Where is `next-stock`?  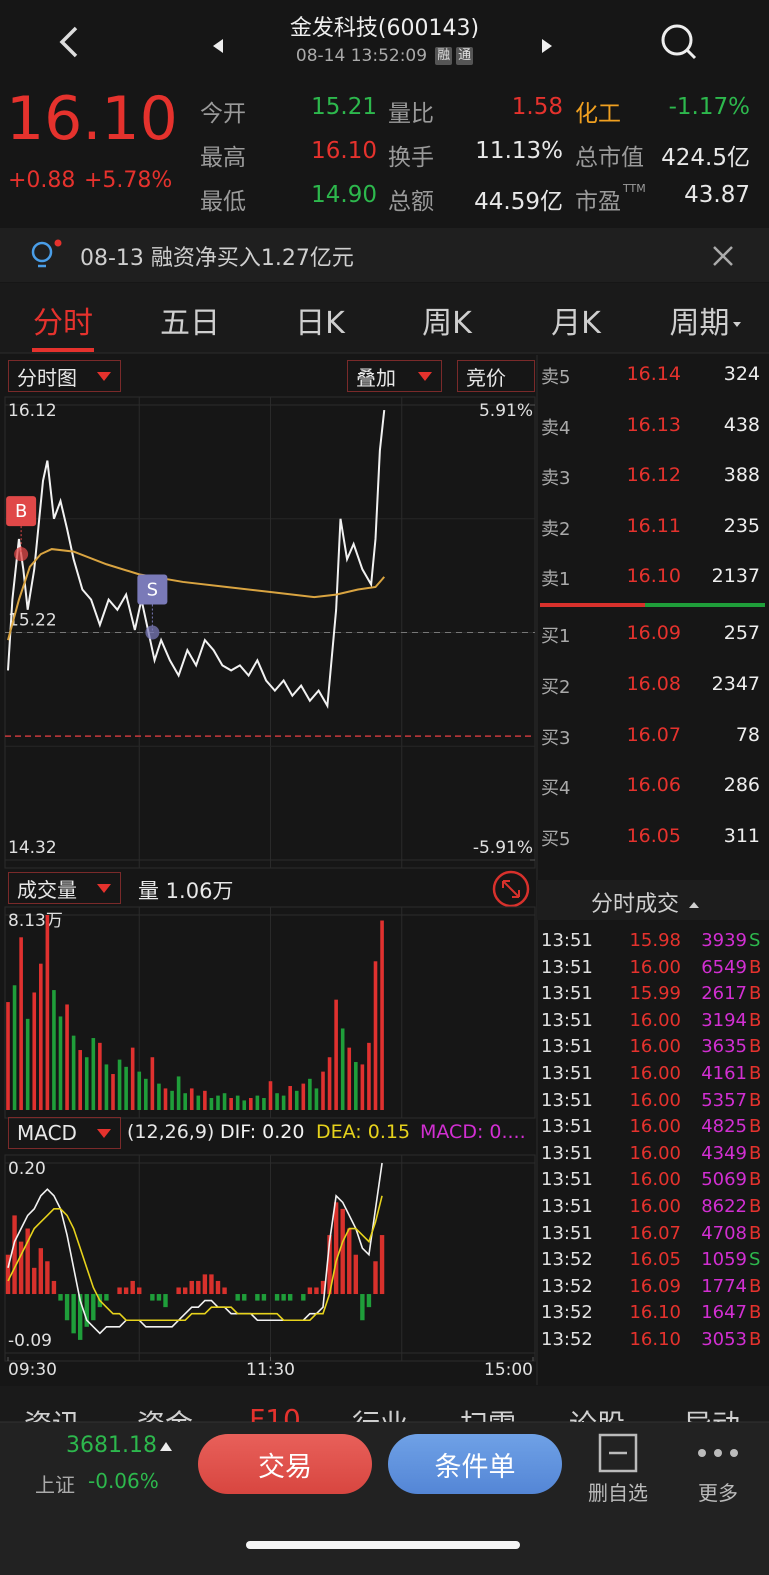 next-stock is located at coordinates (547, 46).